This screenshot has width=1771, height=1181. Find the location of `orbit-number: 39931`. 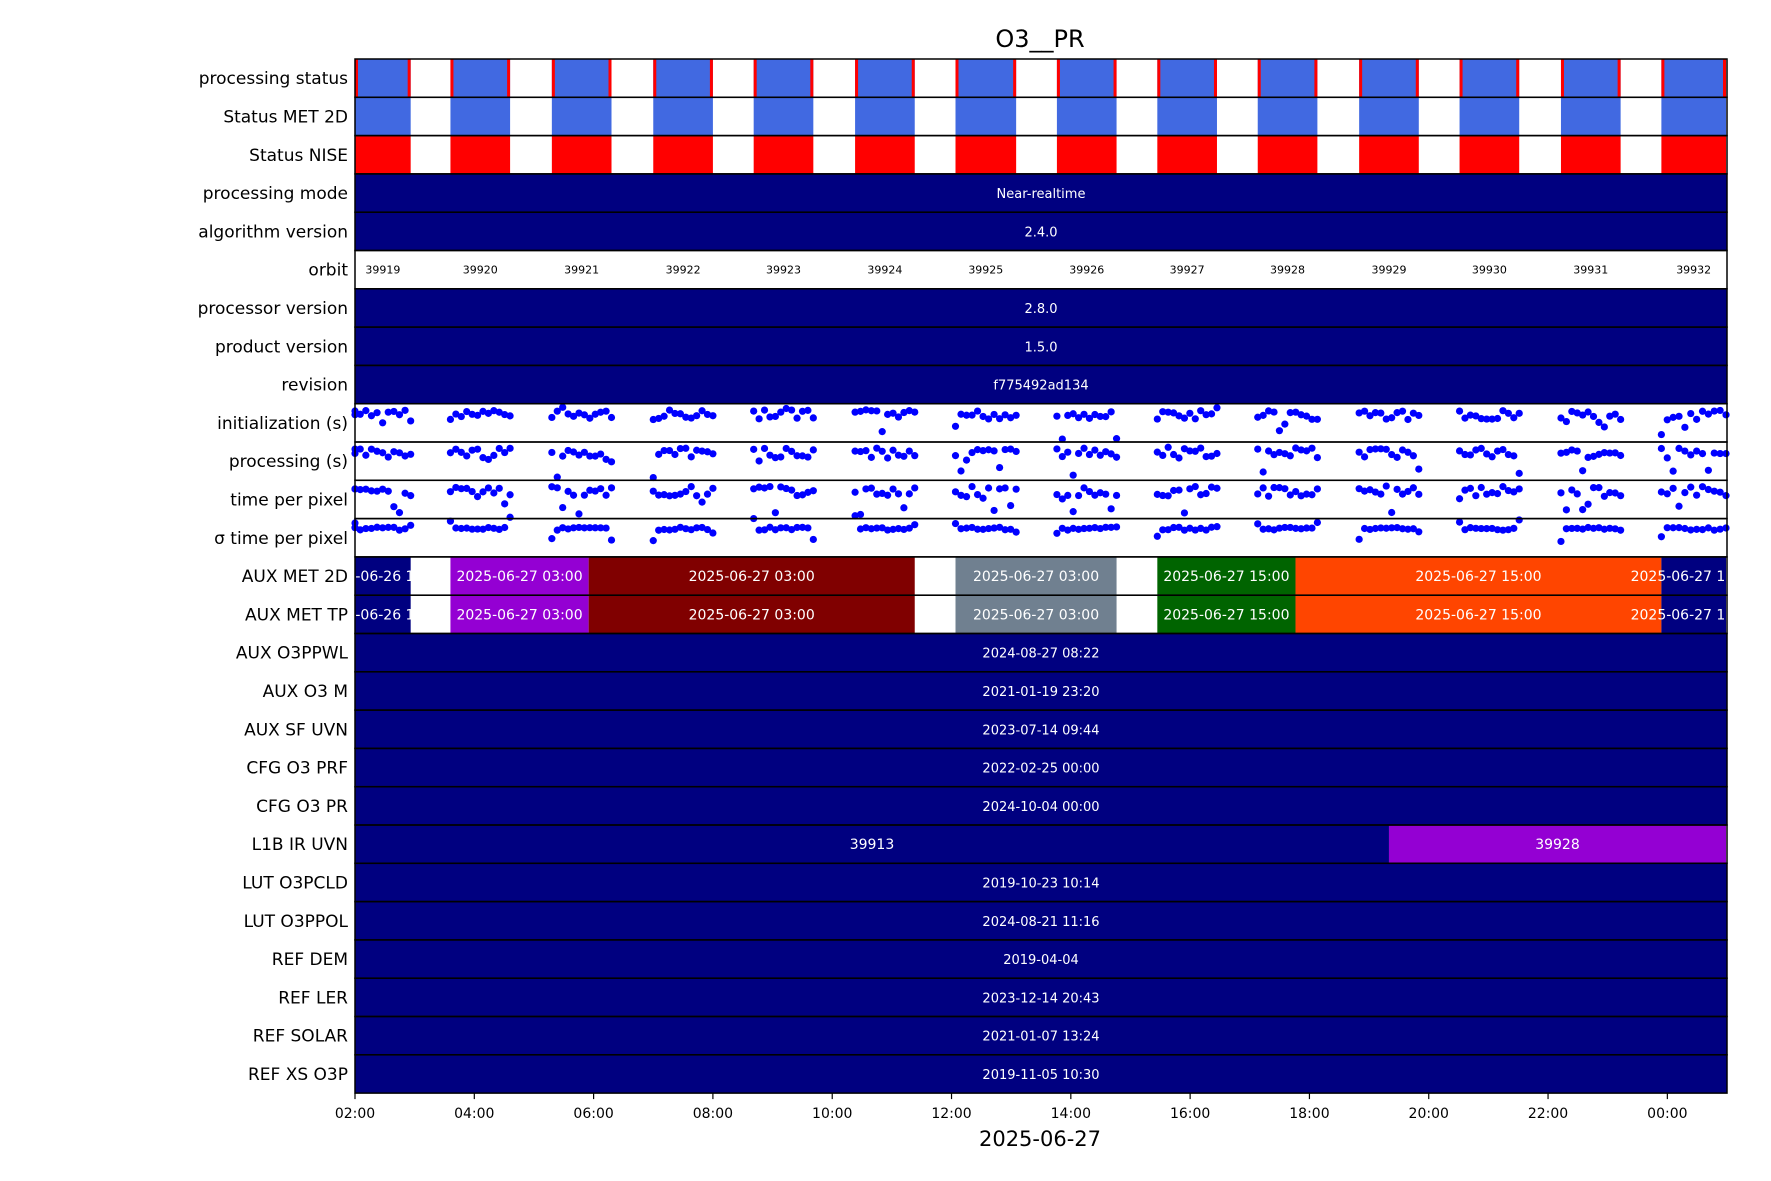

orbit-number: 39931 is located at coordinates (1590, 270).